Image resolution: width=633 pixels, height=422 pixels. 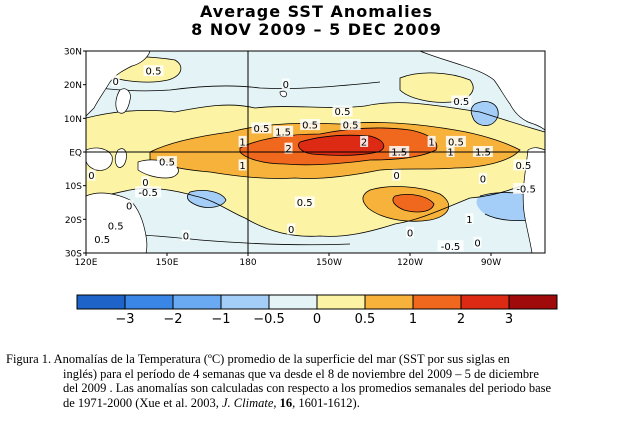 What do you see at coordinates (317, 319) in the screenshot?
I see `colorbar-tick-label: 0` at bounding box center [317, 319].